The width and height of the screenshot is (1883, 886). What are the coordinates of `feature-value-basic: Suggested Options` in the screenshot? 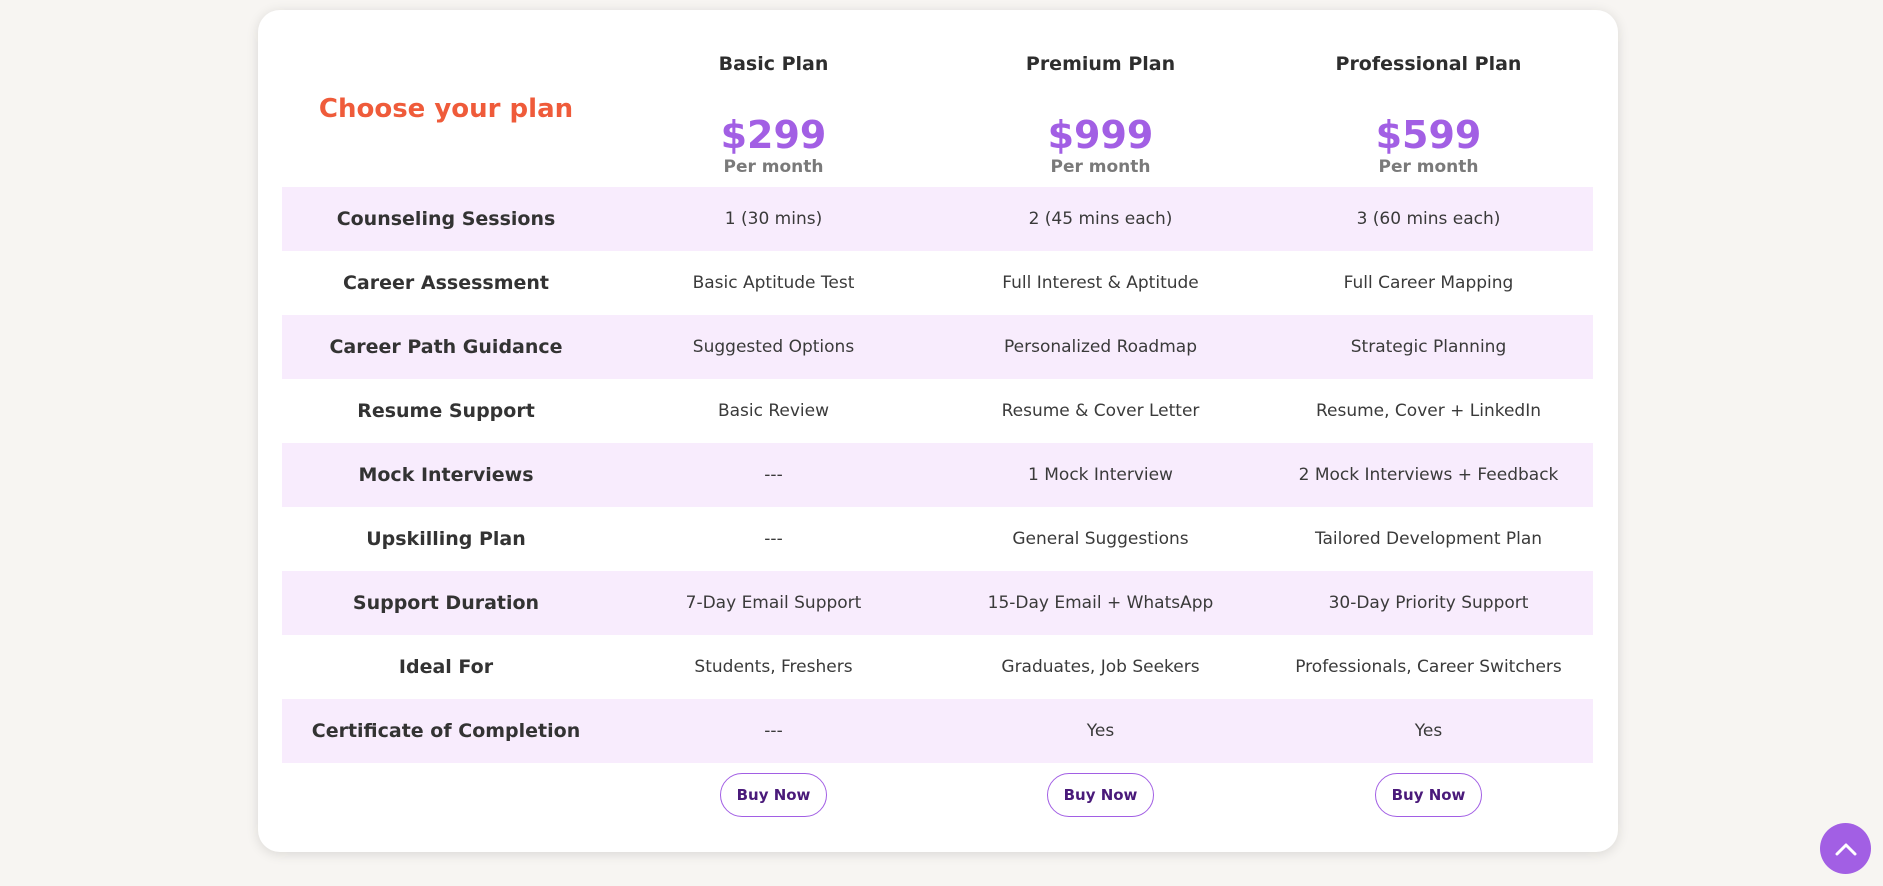 It's located at (773, 347).